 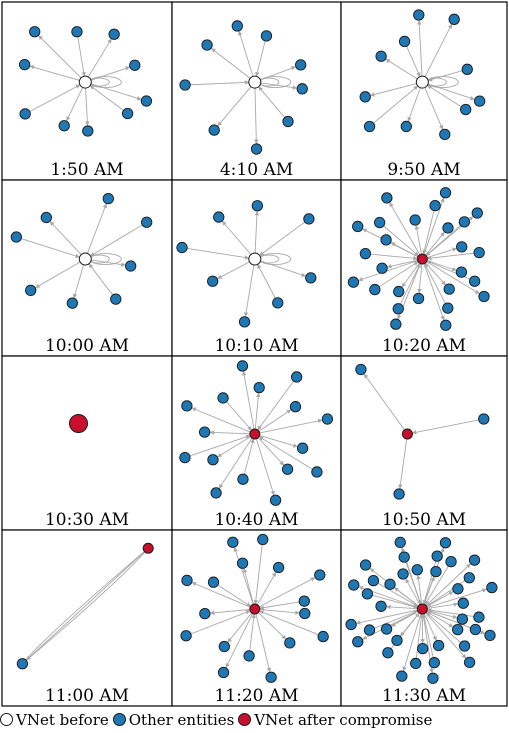 I want to click on panel-2: 4:10 AM, so click(x=256, y=91).